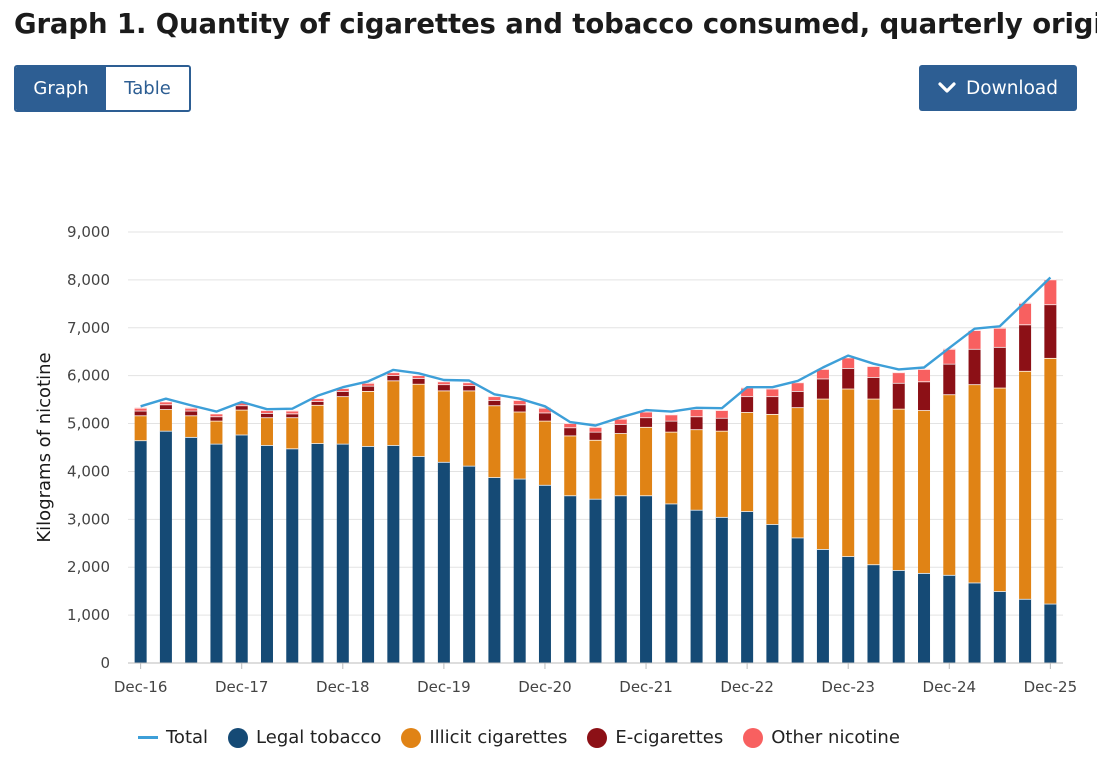 Image resolution: width=1097 pixels, height=782 pixels. I want to click on legend-item-other: Other nicotine, so click(821, 737).